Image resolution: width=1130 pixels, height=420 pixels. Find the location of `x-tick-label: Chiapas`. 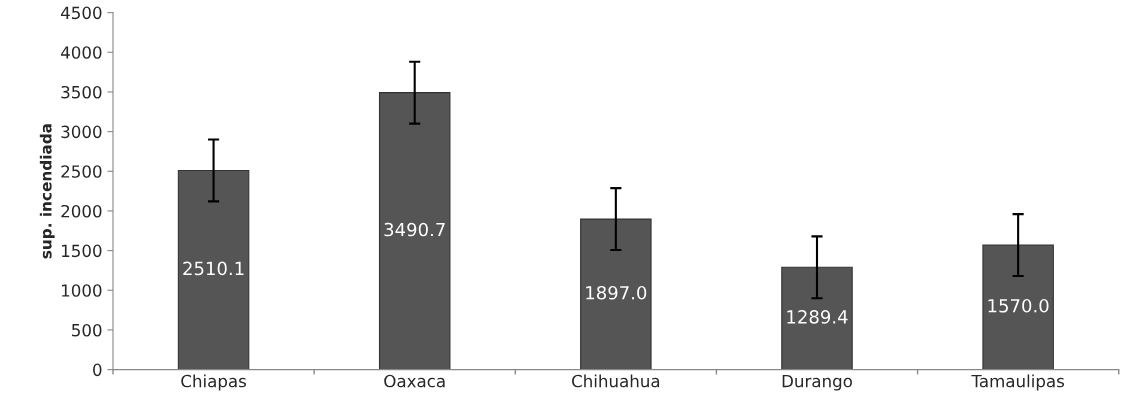

x-tick-label: Chiapas is located at coordinates (214, 382).